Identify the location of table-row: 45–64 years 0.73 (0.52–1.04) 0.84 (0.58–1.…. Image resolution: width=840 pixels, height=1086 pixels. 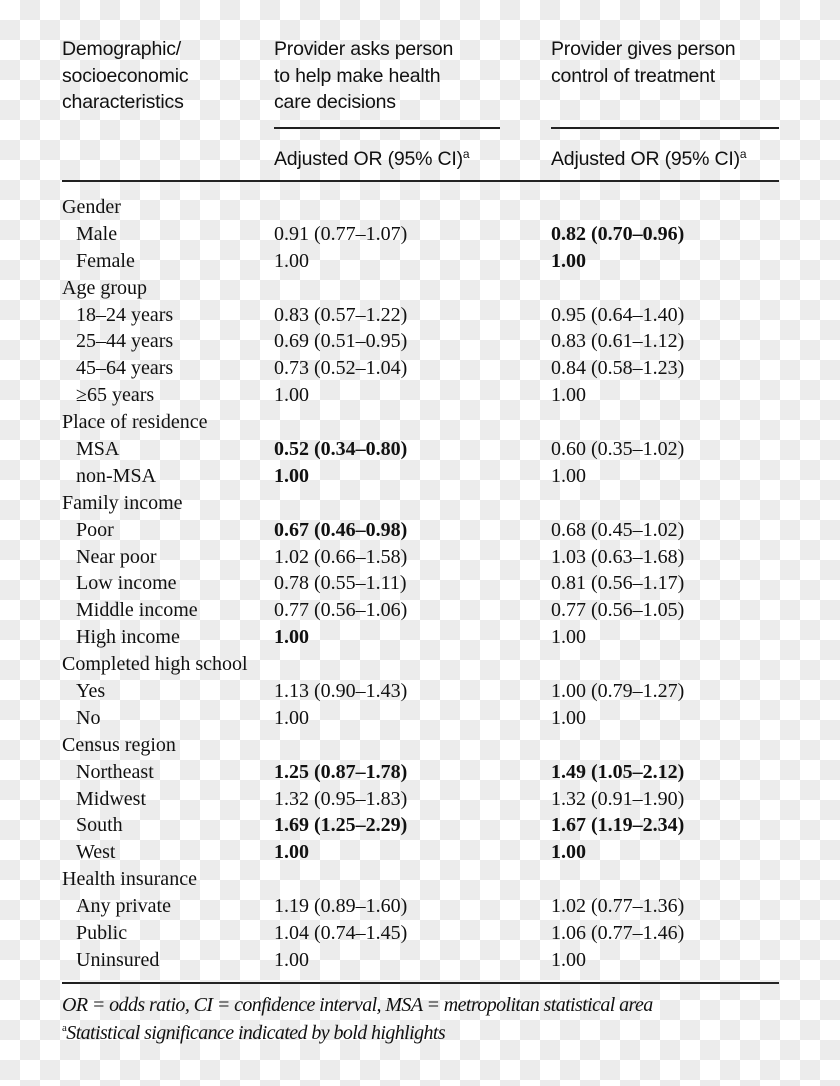
(422, 368).